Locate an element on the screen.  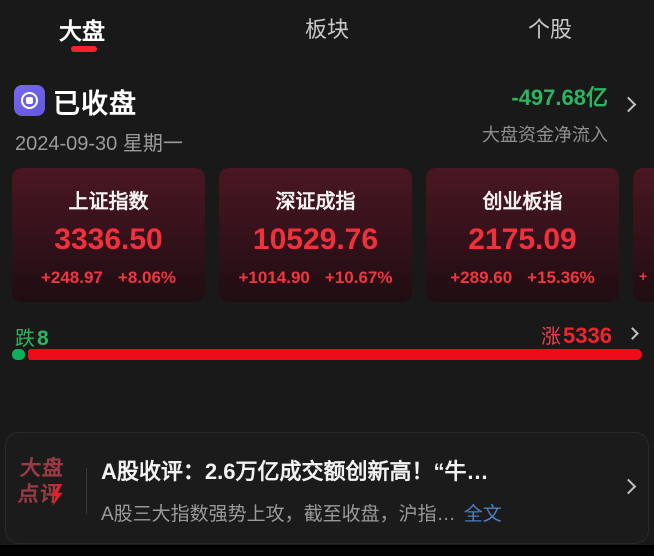
tab-market: 大盘 is located at coordinates (82, 31).